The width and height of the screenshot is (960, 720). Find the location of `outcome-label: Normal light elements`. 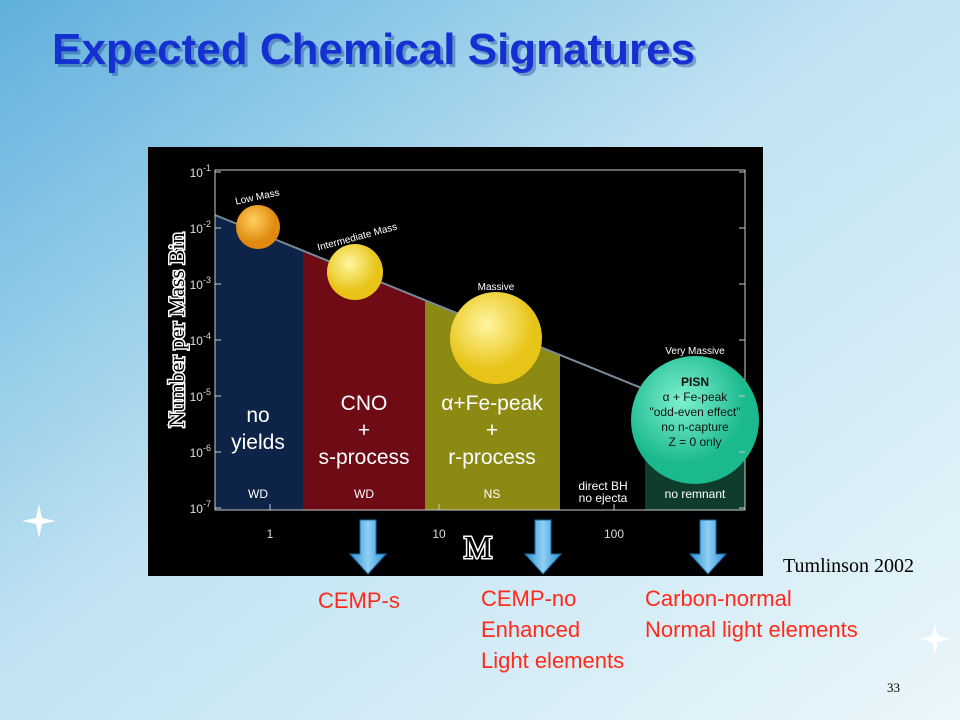

outcome-label: Normal light elements is located at coordinates (751, 629).